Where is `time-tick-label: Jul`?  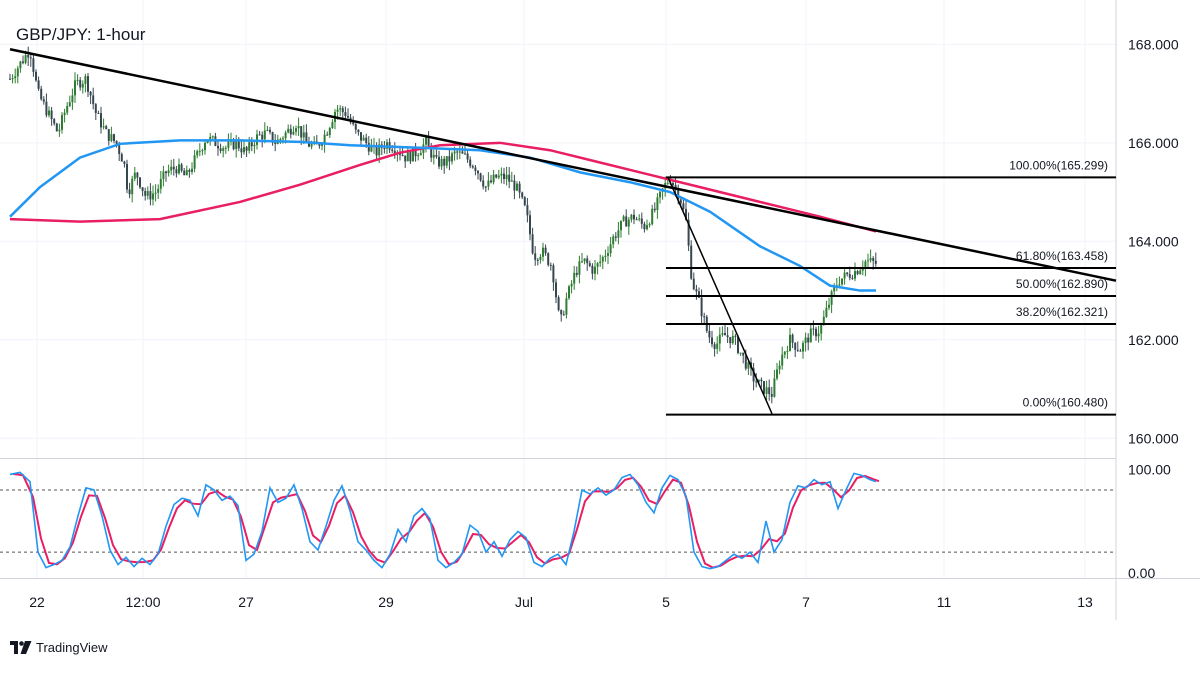
time-tick-label: Jul is located at coordinates (524, 602).